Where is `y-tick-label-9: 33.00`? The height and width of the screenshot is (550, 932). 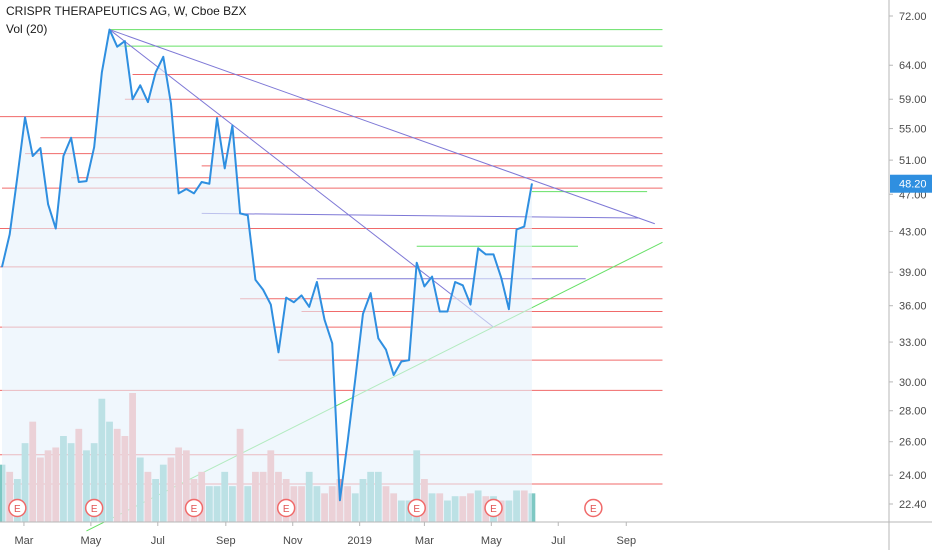
y-tick-label-9: 33.00 is located at coordinates (913, 343).